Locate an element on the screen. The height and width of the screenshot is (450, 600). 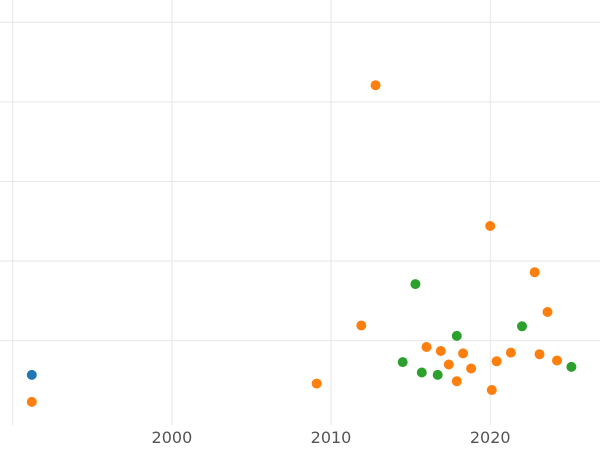
x-tick-label: 2020 is located at coordinates (490, 437).